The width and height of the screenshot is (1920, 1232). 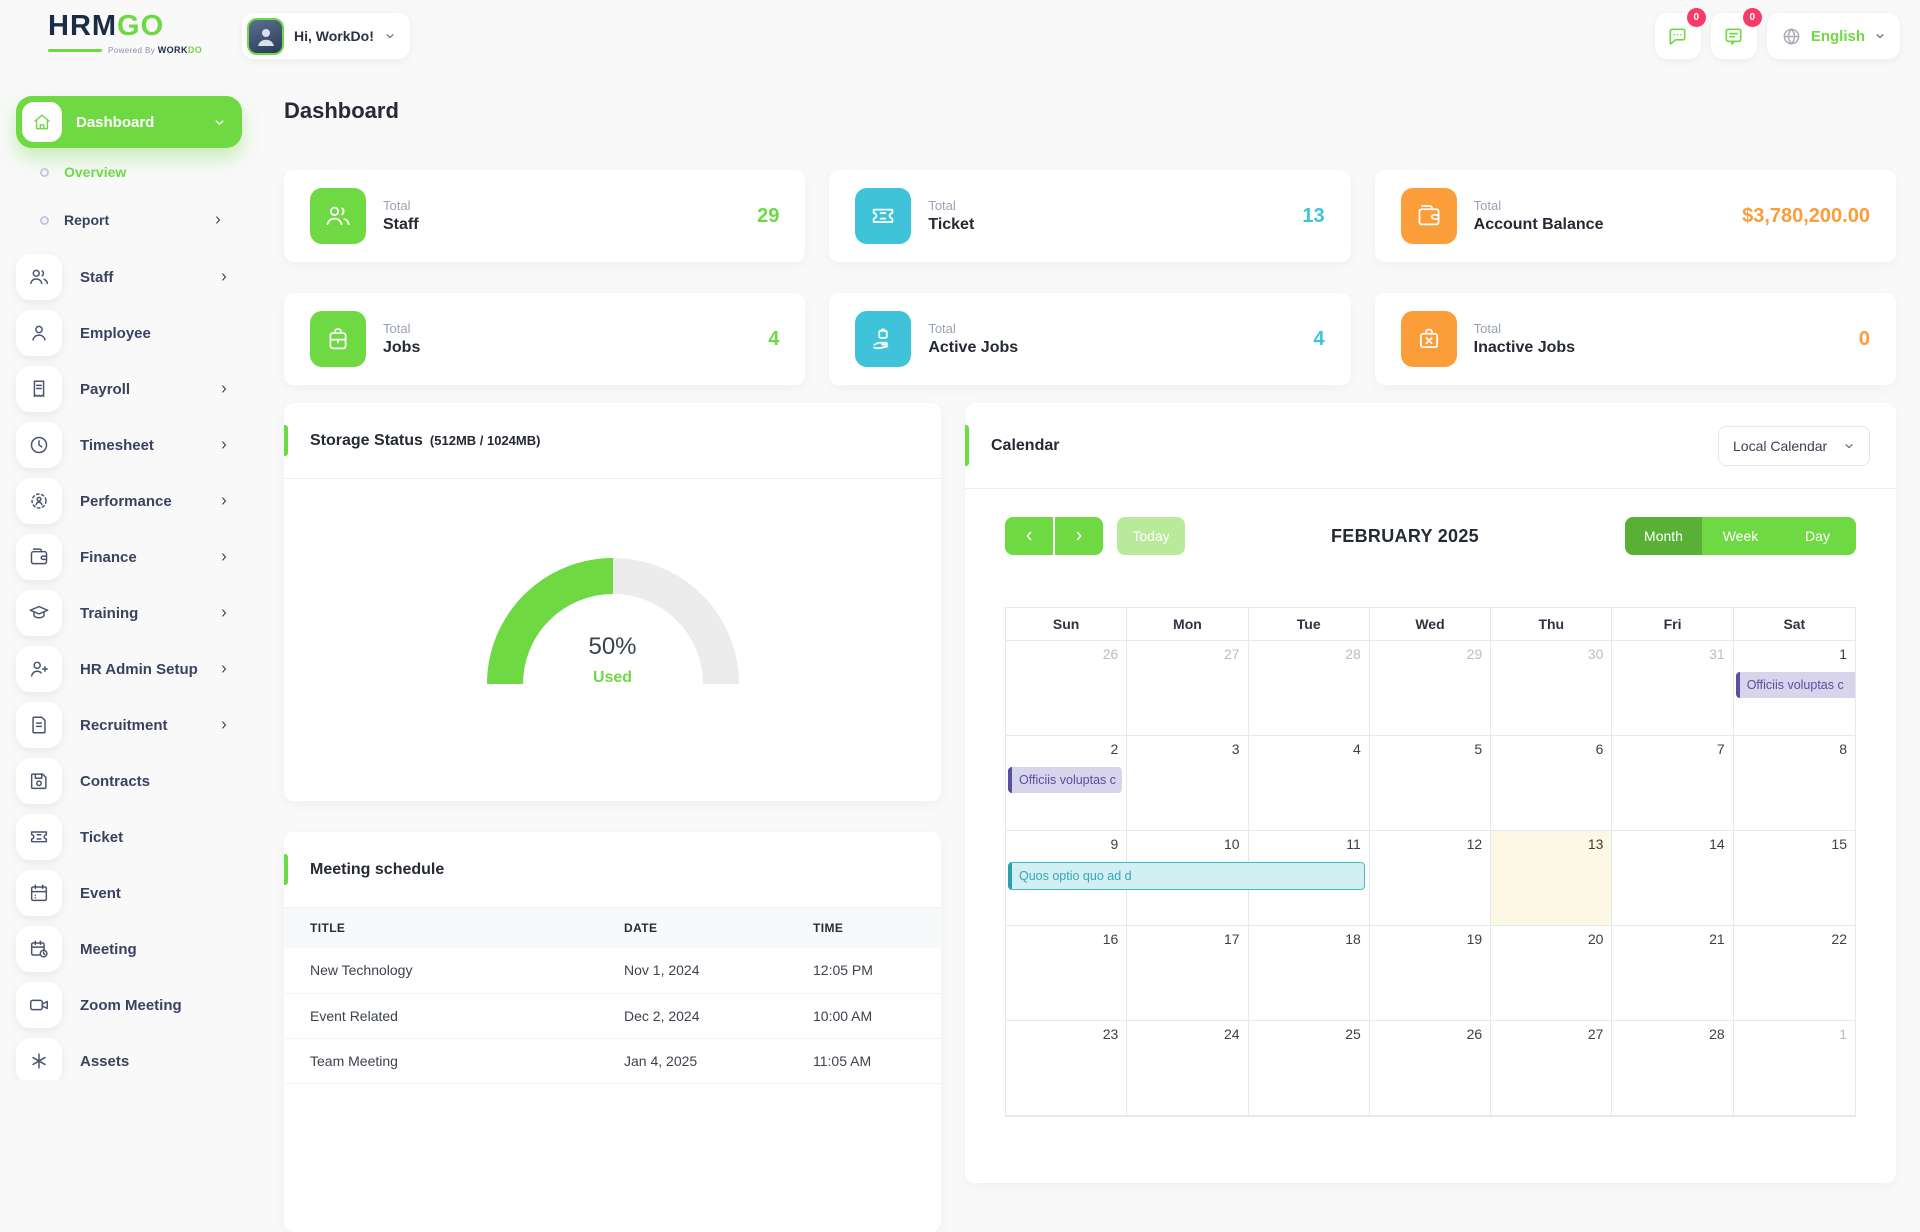 I want to click on sidebar-item-training: Training, so click(x=131, y=613).